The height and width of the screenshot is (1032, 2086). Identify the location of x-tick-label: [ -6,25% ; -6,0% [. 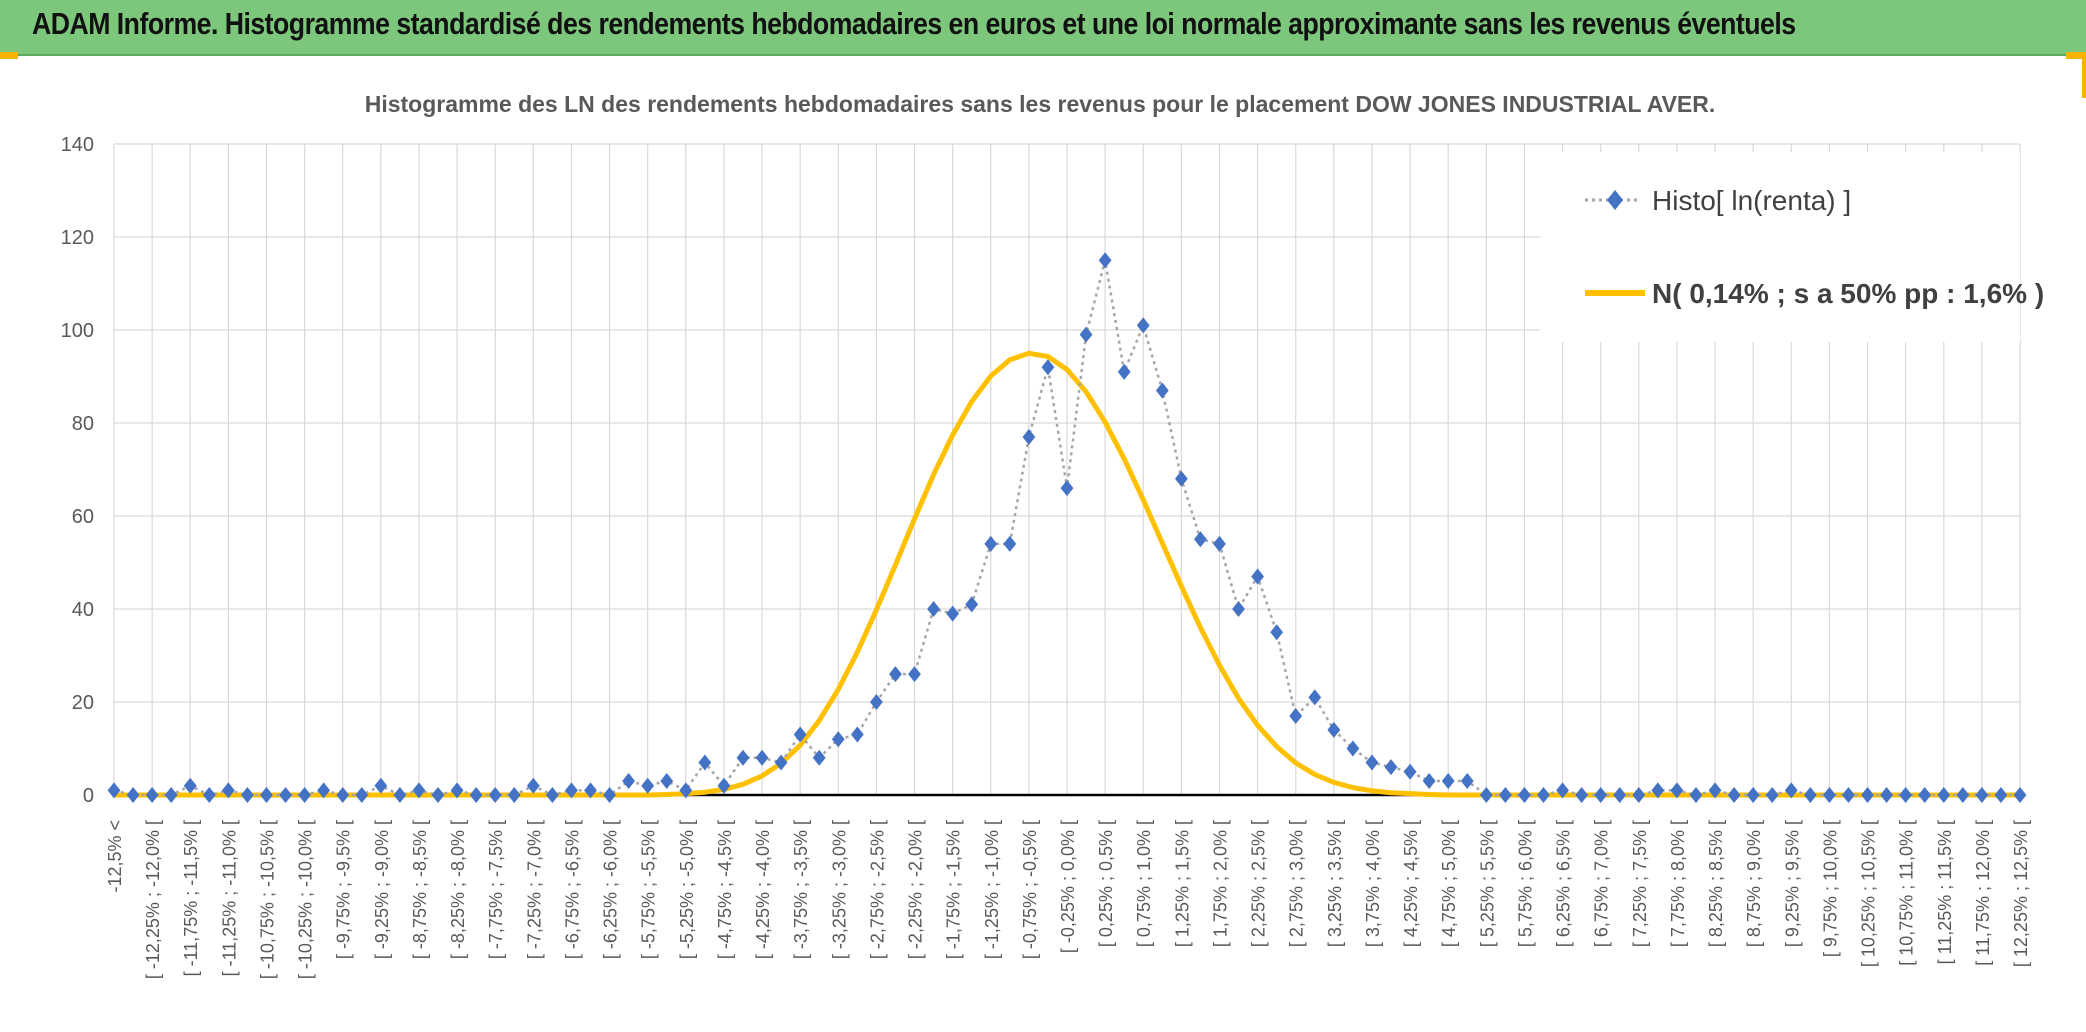
(611, 889).